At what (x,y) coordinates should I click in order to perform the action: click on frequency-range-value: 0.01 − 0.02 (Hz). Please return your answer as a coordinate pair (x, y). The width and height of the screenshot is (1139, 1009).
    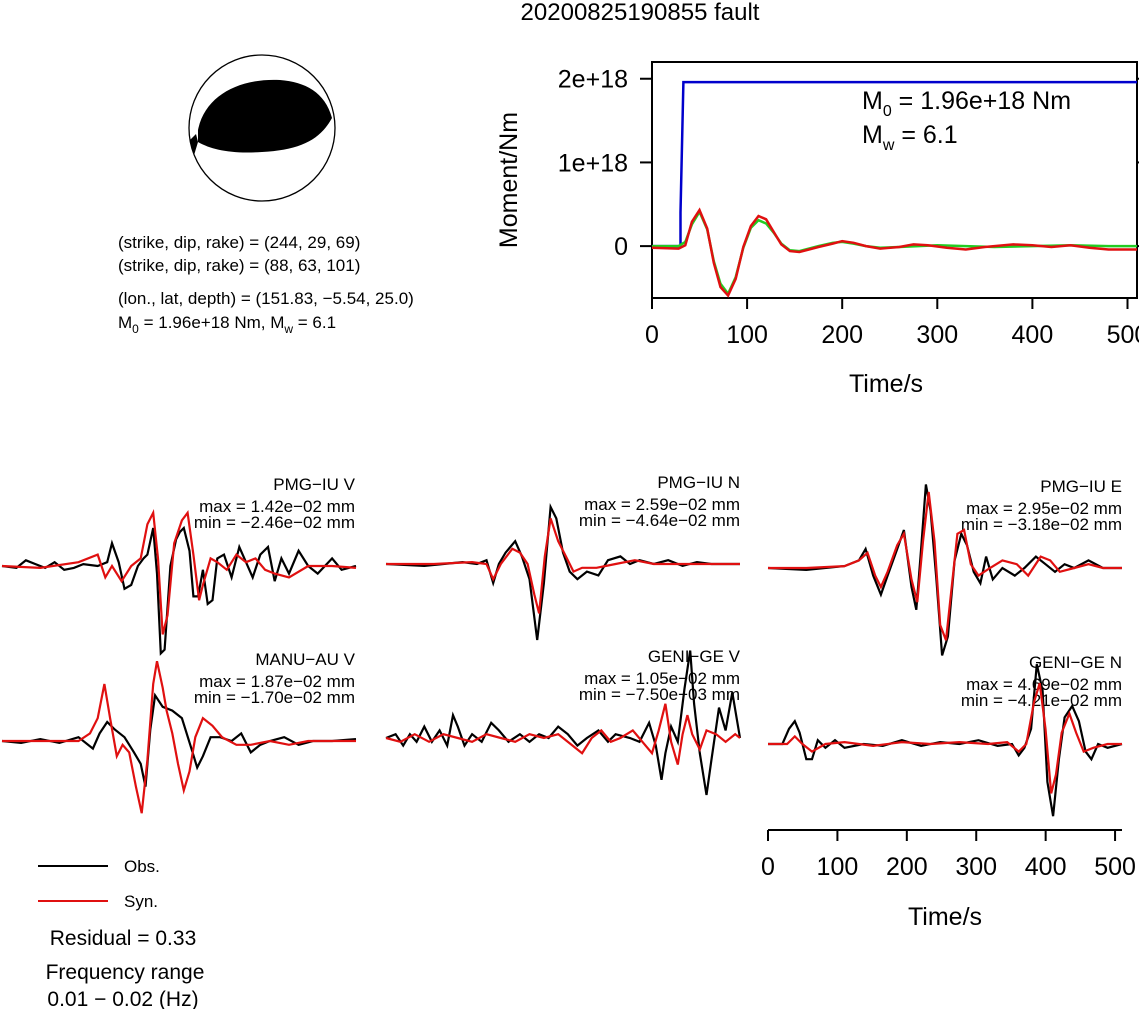
    Looking at the image, I should click on (122, 998).